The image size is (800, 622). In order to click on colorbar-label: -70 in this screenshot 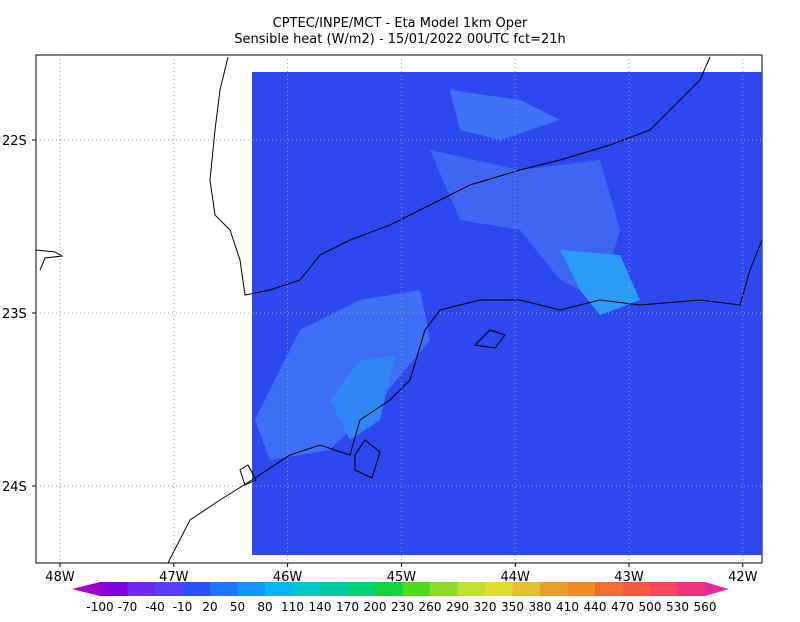, I will do `click(128, 607)`.